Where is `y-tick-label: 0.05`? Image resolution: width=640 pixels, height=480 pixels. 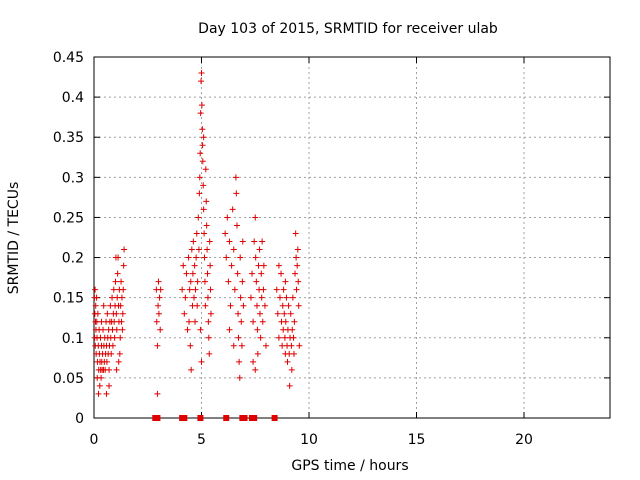 y-tick-label: 0.05 is located at coordinates (68, 379).